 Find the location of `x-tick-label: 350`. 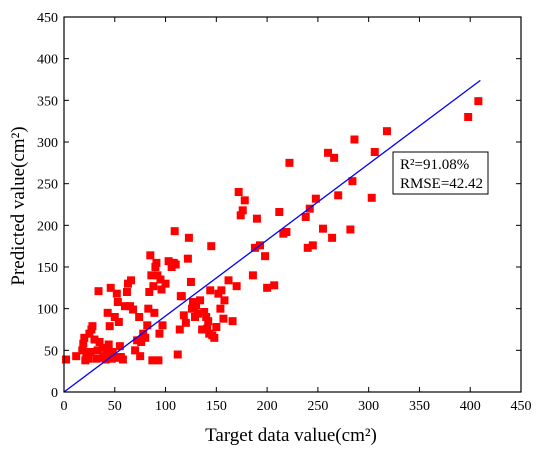

x-tick-label: 350 is located at coordinates (419, 406).